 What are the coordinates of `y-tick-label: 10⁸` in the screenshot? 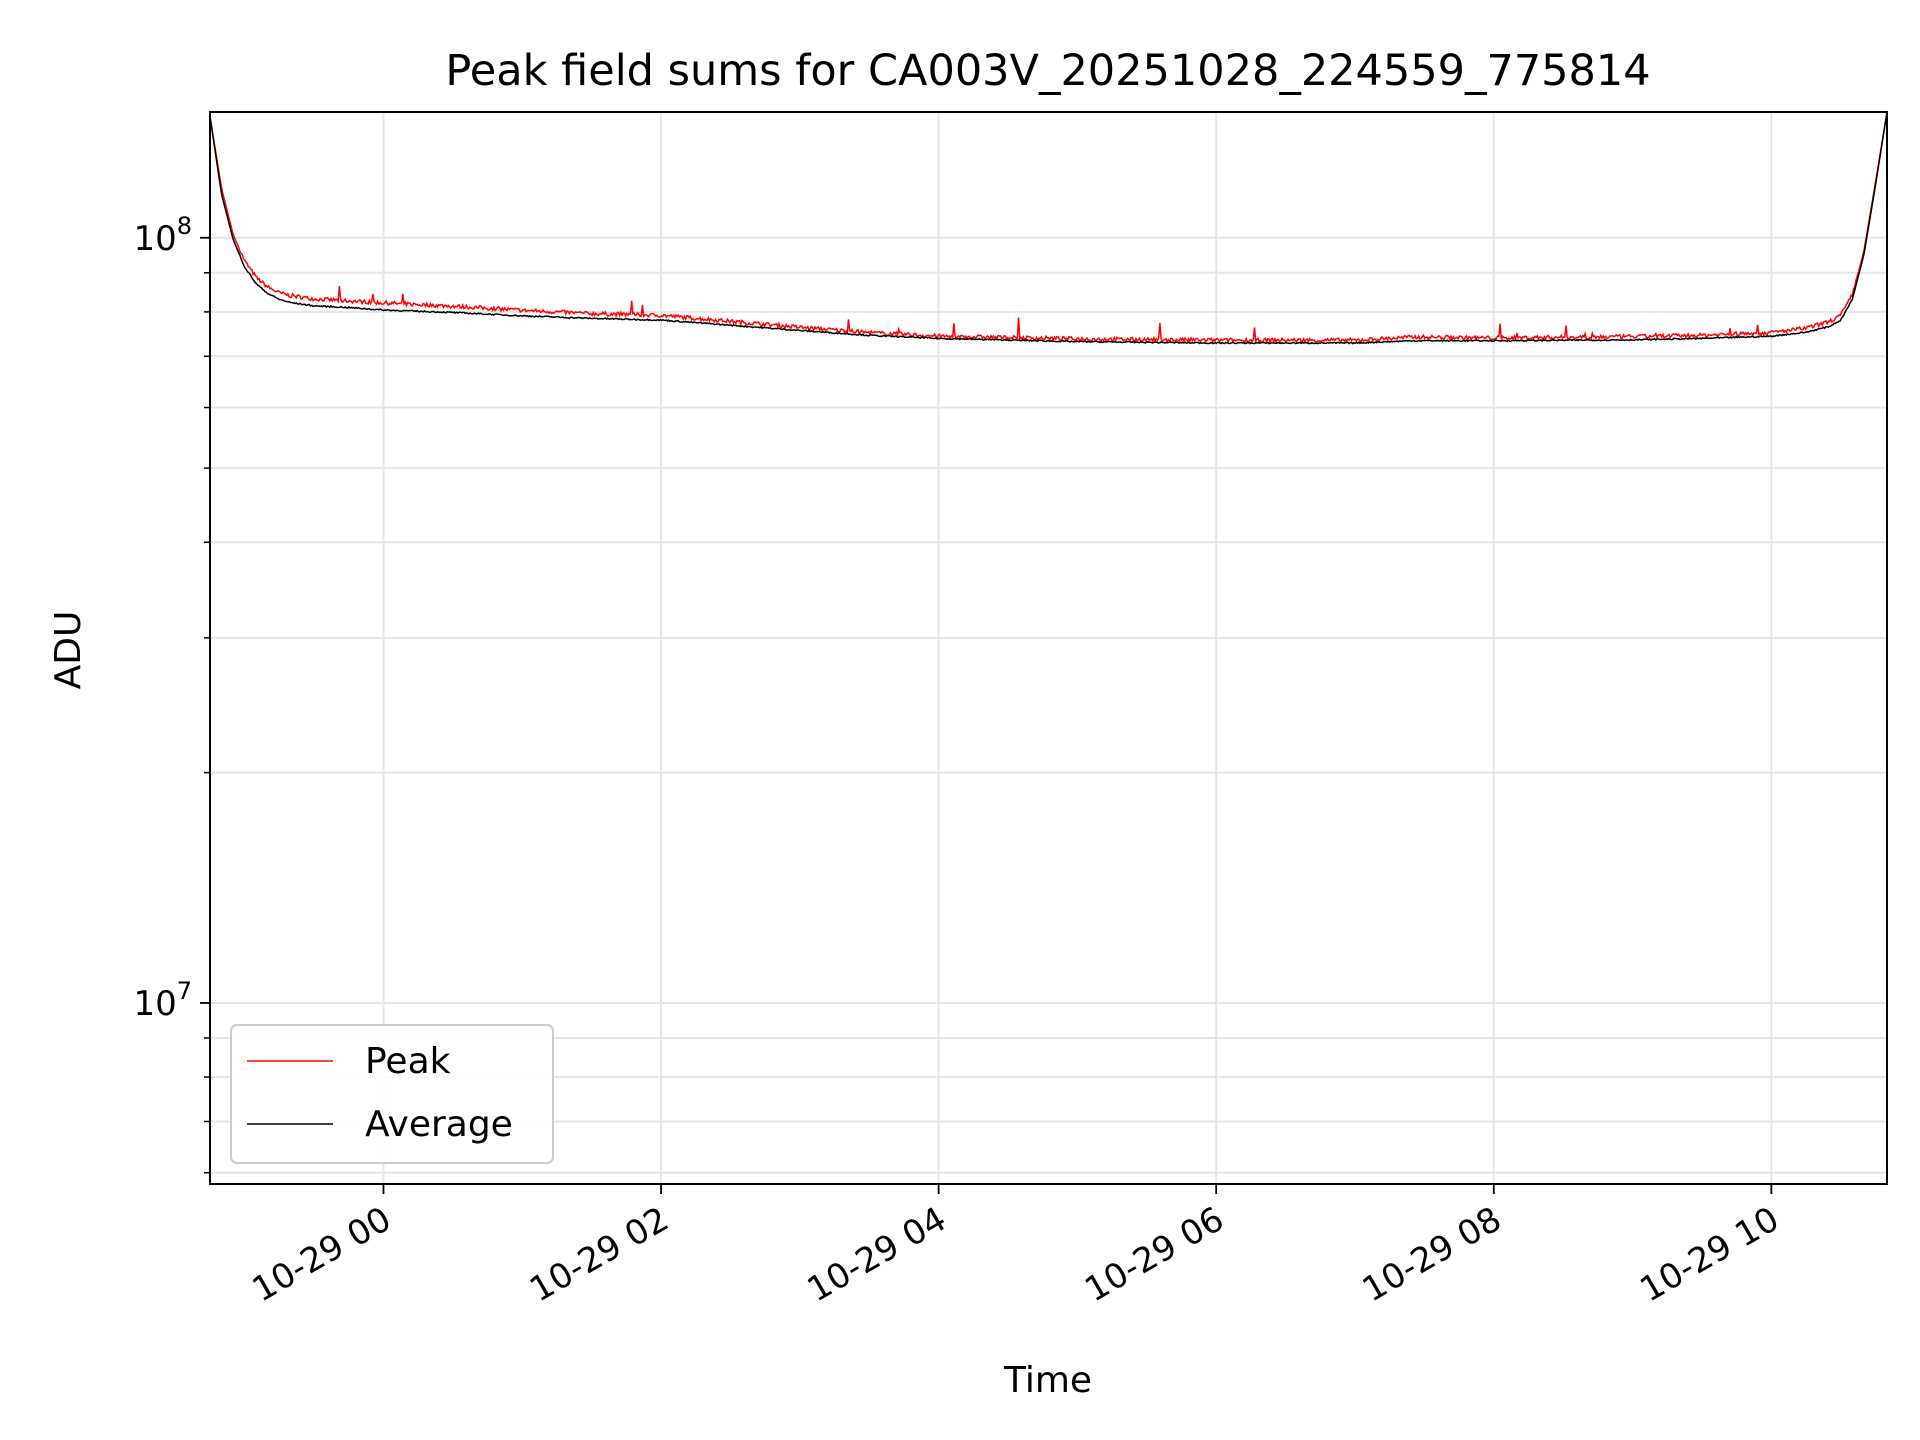 It's located at (162, 235).